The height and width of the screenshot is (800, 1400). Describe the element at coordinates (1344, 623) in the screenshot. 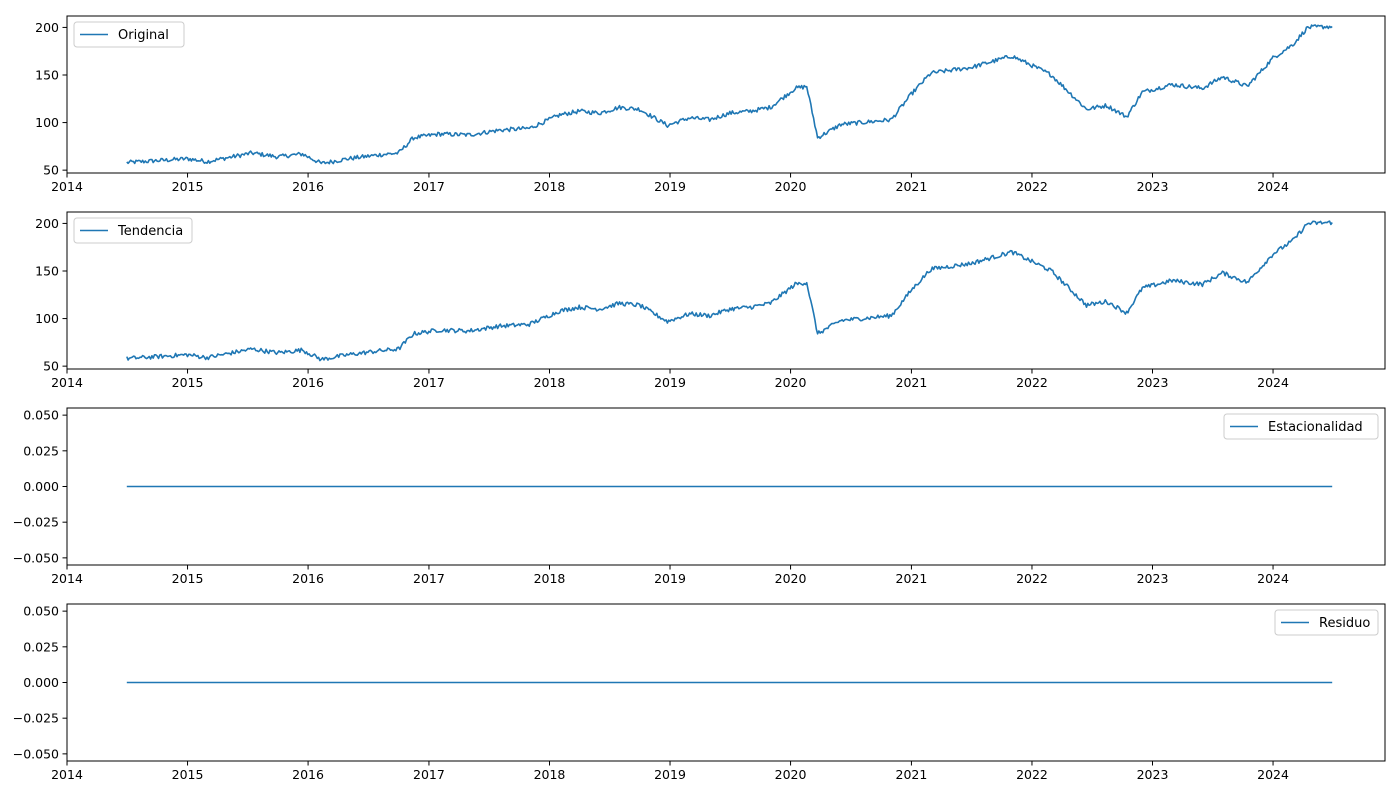

I see `legend-label: Residuo` at that location.